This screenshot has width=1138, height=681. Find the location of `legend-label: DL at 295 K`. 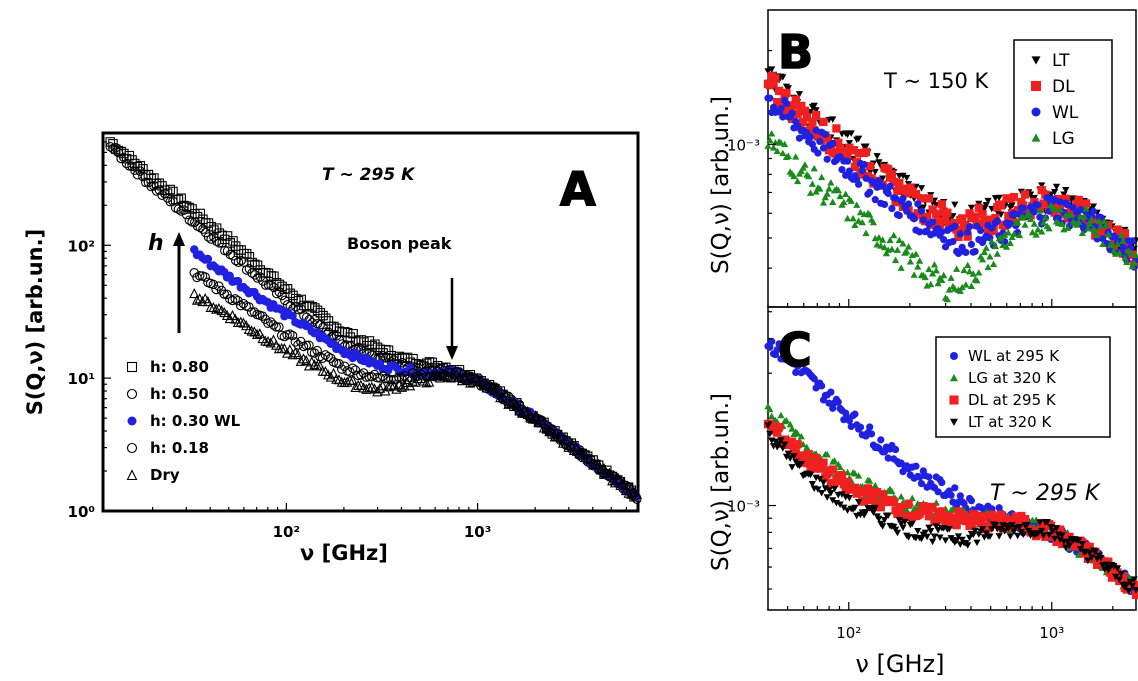

legend-label: DL at 295 K is located at coordinates (1012, 400).